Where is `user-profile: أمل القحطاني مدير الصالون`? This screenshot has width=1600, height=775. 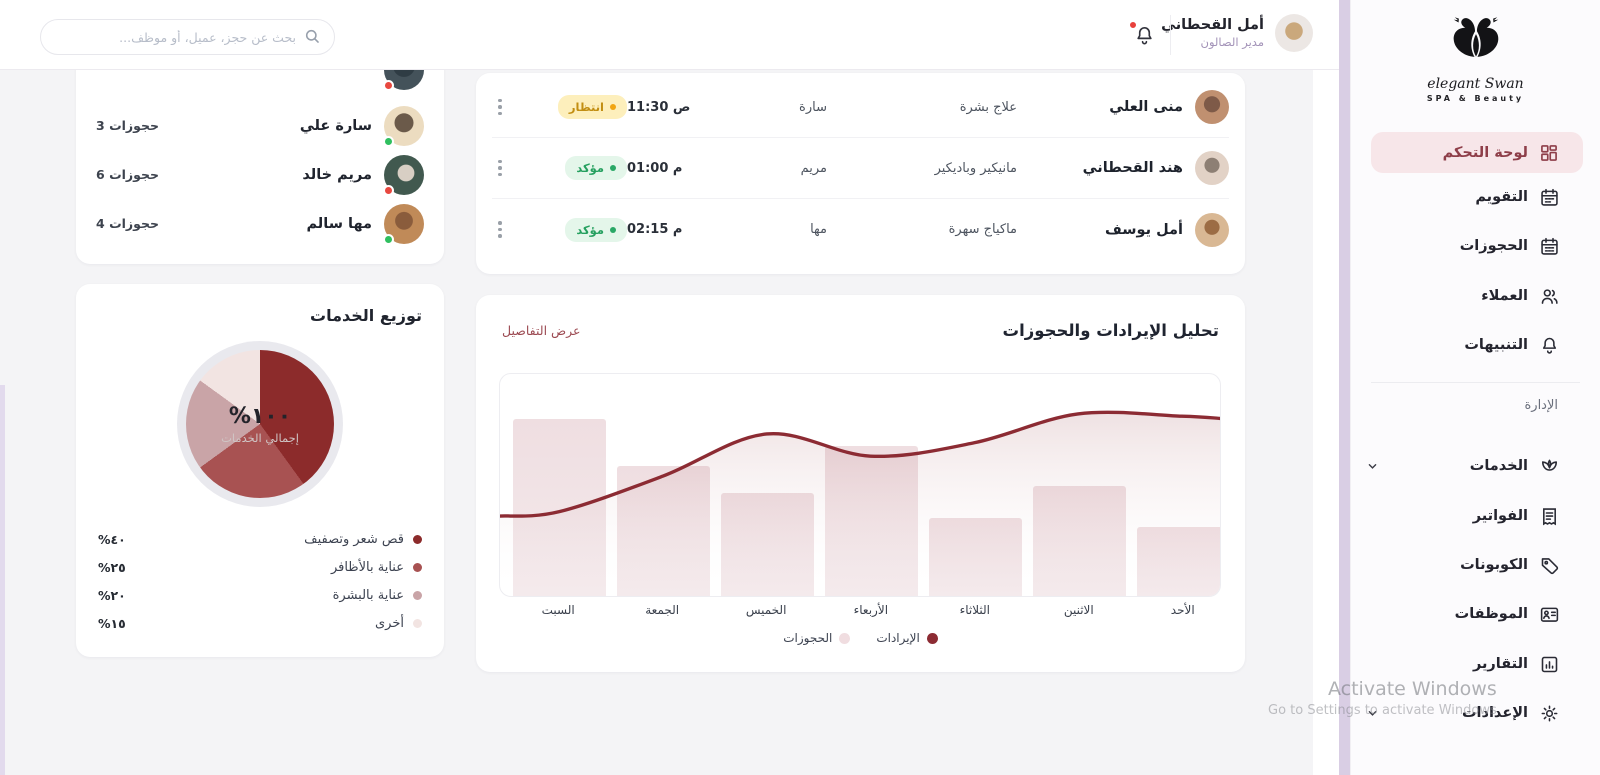 user-profile: أمل القحطاني مدير الصالون is located at coordinates (1237, 33).